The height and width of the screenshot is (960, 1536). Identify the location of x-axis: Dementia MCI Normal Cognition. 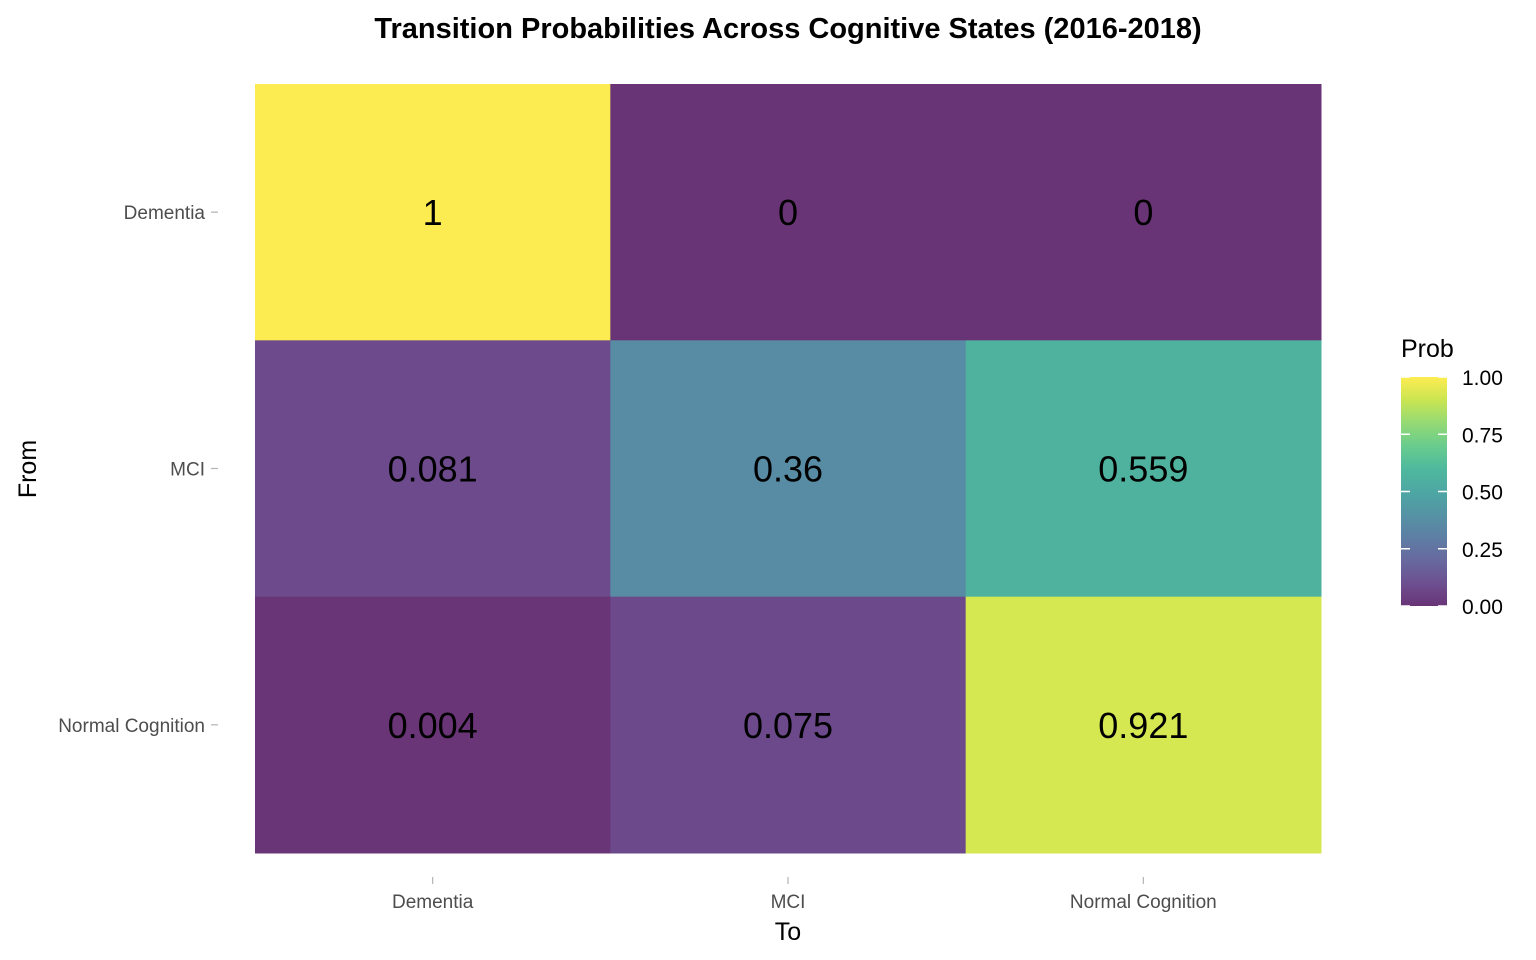
(804, 895).